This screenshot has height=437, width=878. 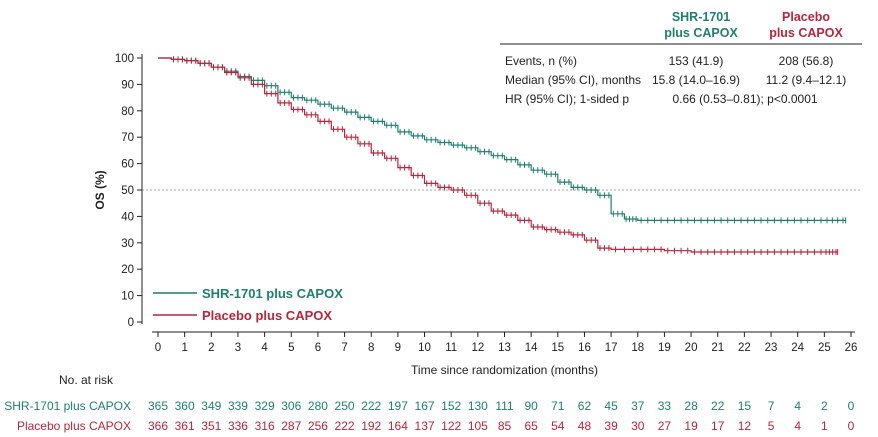 What do you see at coordinates (851, 406) in the screenshot?
I see `risk-count: 0` at bounding box center [851, 406].